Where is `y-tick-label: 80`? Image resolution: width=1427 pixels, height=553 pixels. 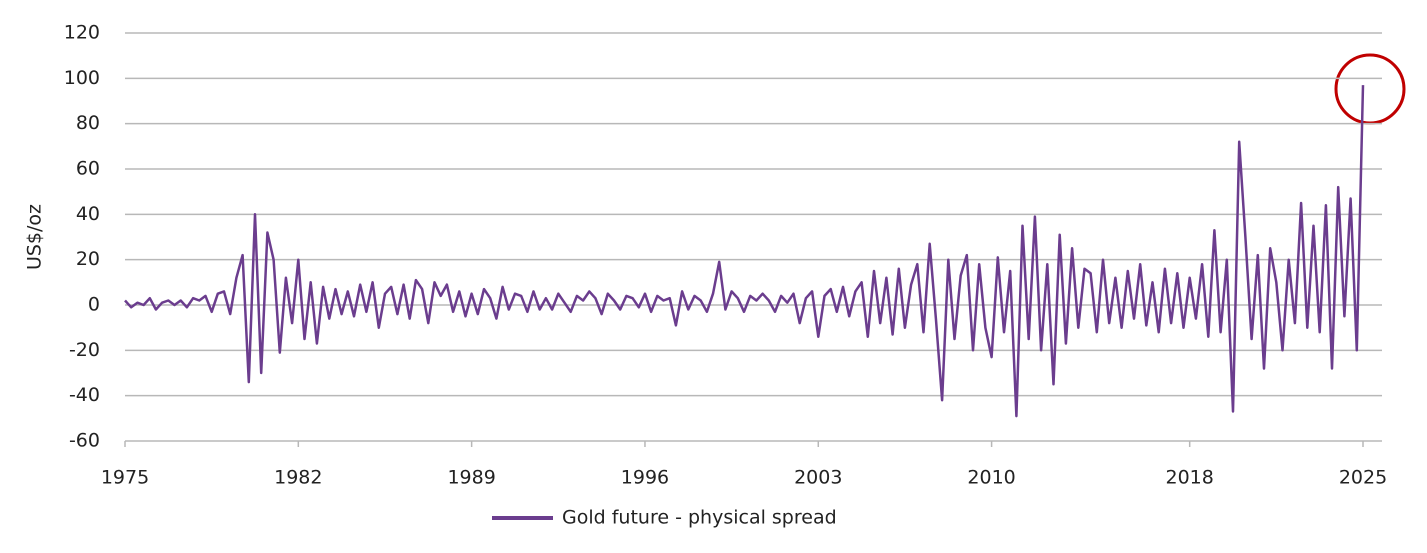 y-tick-label: 80 is located at coordinates (88, 123).